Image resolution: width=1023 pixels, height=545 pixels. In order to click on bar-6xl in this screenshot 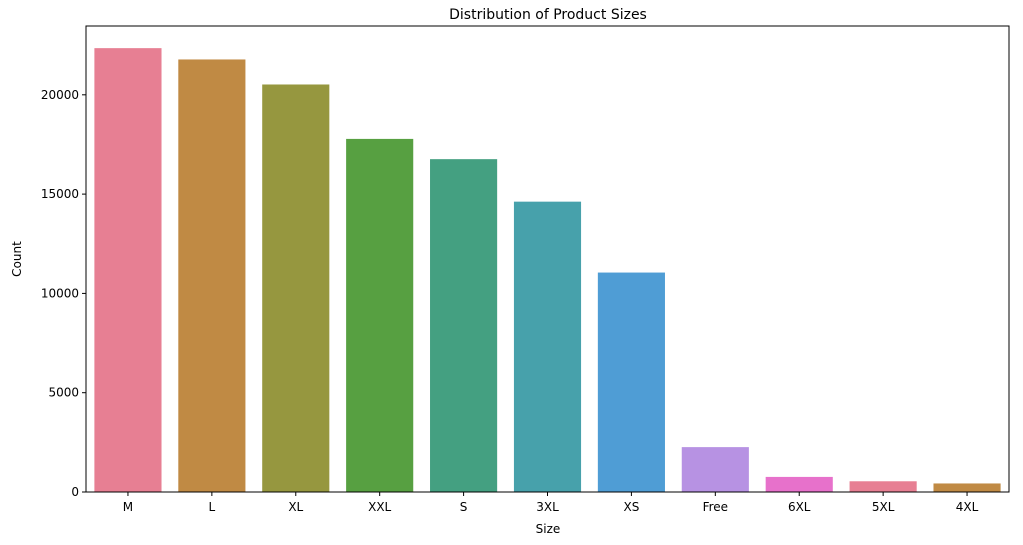, I will do `click(799, 484)`.